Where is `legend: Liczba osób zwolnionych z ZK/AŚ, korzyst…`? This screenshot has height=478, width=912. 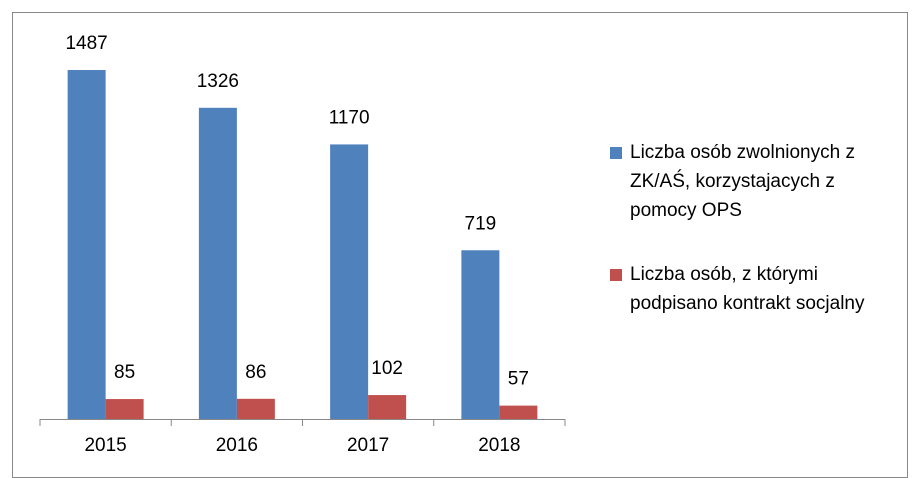
legend: Liczba osób zwolnionych z ZK/AŚ, korzyst… is located at coordinates (755, 245).